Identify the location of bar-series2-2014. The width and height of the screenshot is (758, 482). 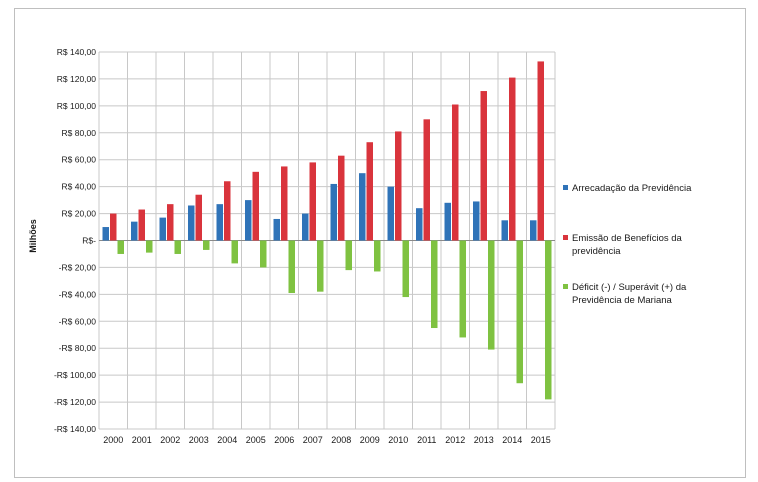
(512, 159).